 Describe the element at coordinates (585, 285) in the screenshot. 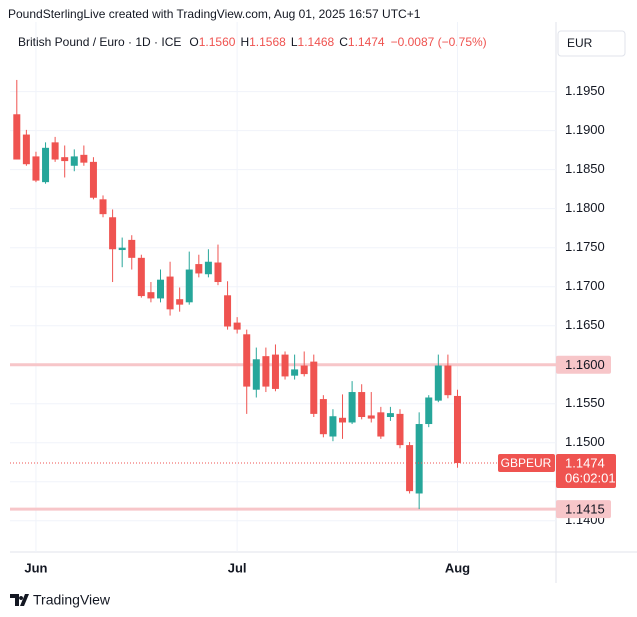

I see `y-tick-label: 1.1700` at that location.